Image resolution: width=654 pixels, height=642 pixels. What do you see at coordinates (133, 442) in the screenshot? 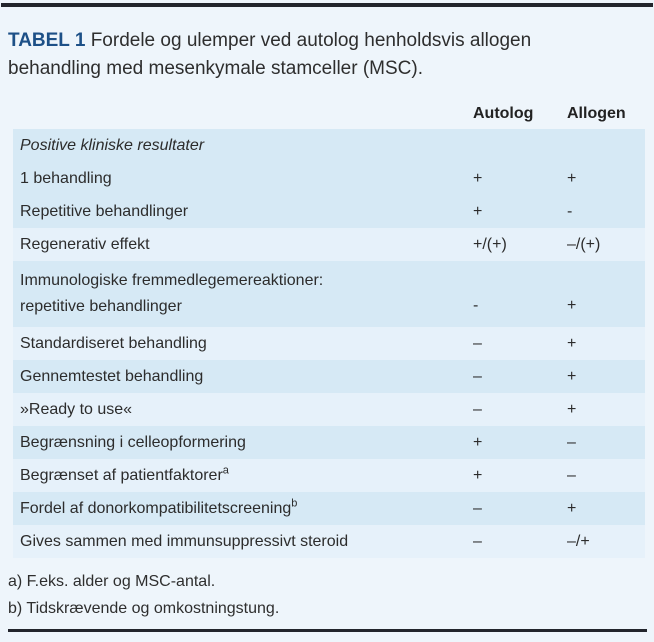
I see `row-label-line1: Begrænsning i celleopformering` at bounding box center [133, 442].